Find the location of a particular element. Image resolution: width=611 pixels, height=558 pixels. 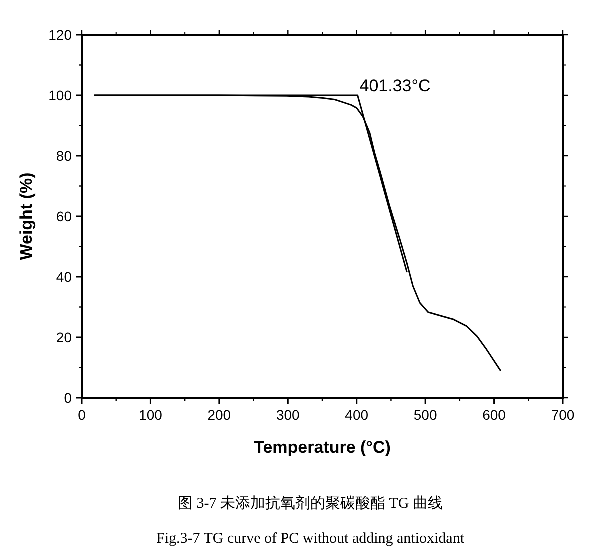

y-tick-label: 60 is located at coordinates (64, 216).